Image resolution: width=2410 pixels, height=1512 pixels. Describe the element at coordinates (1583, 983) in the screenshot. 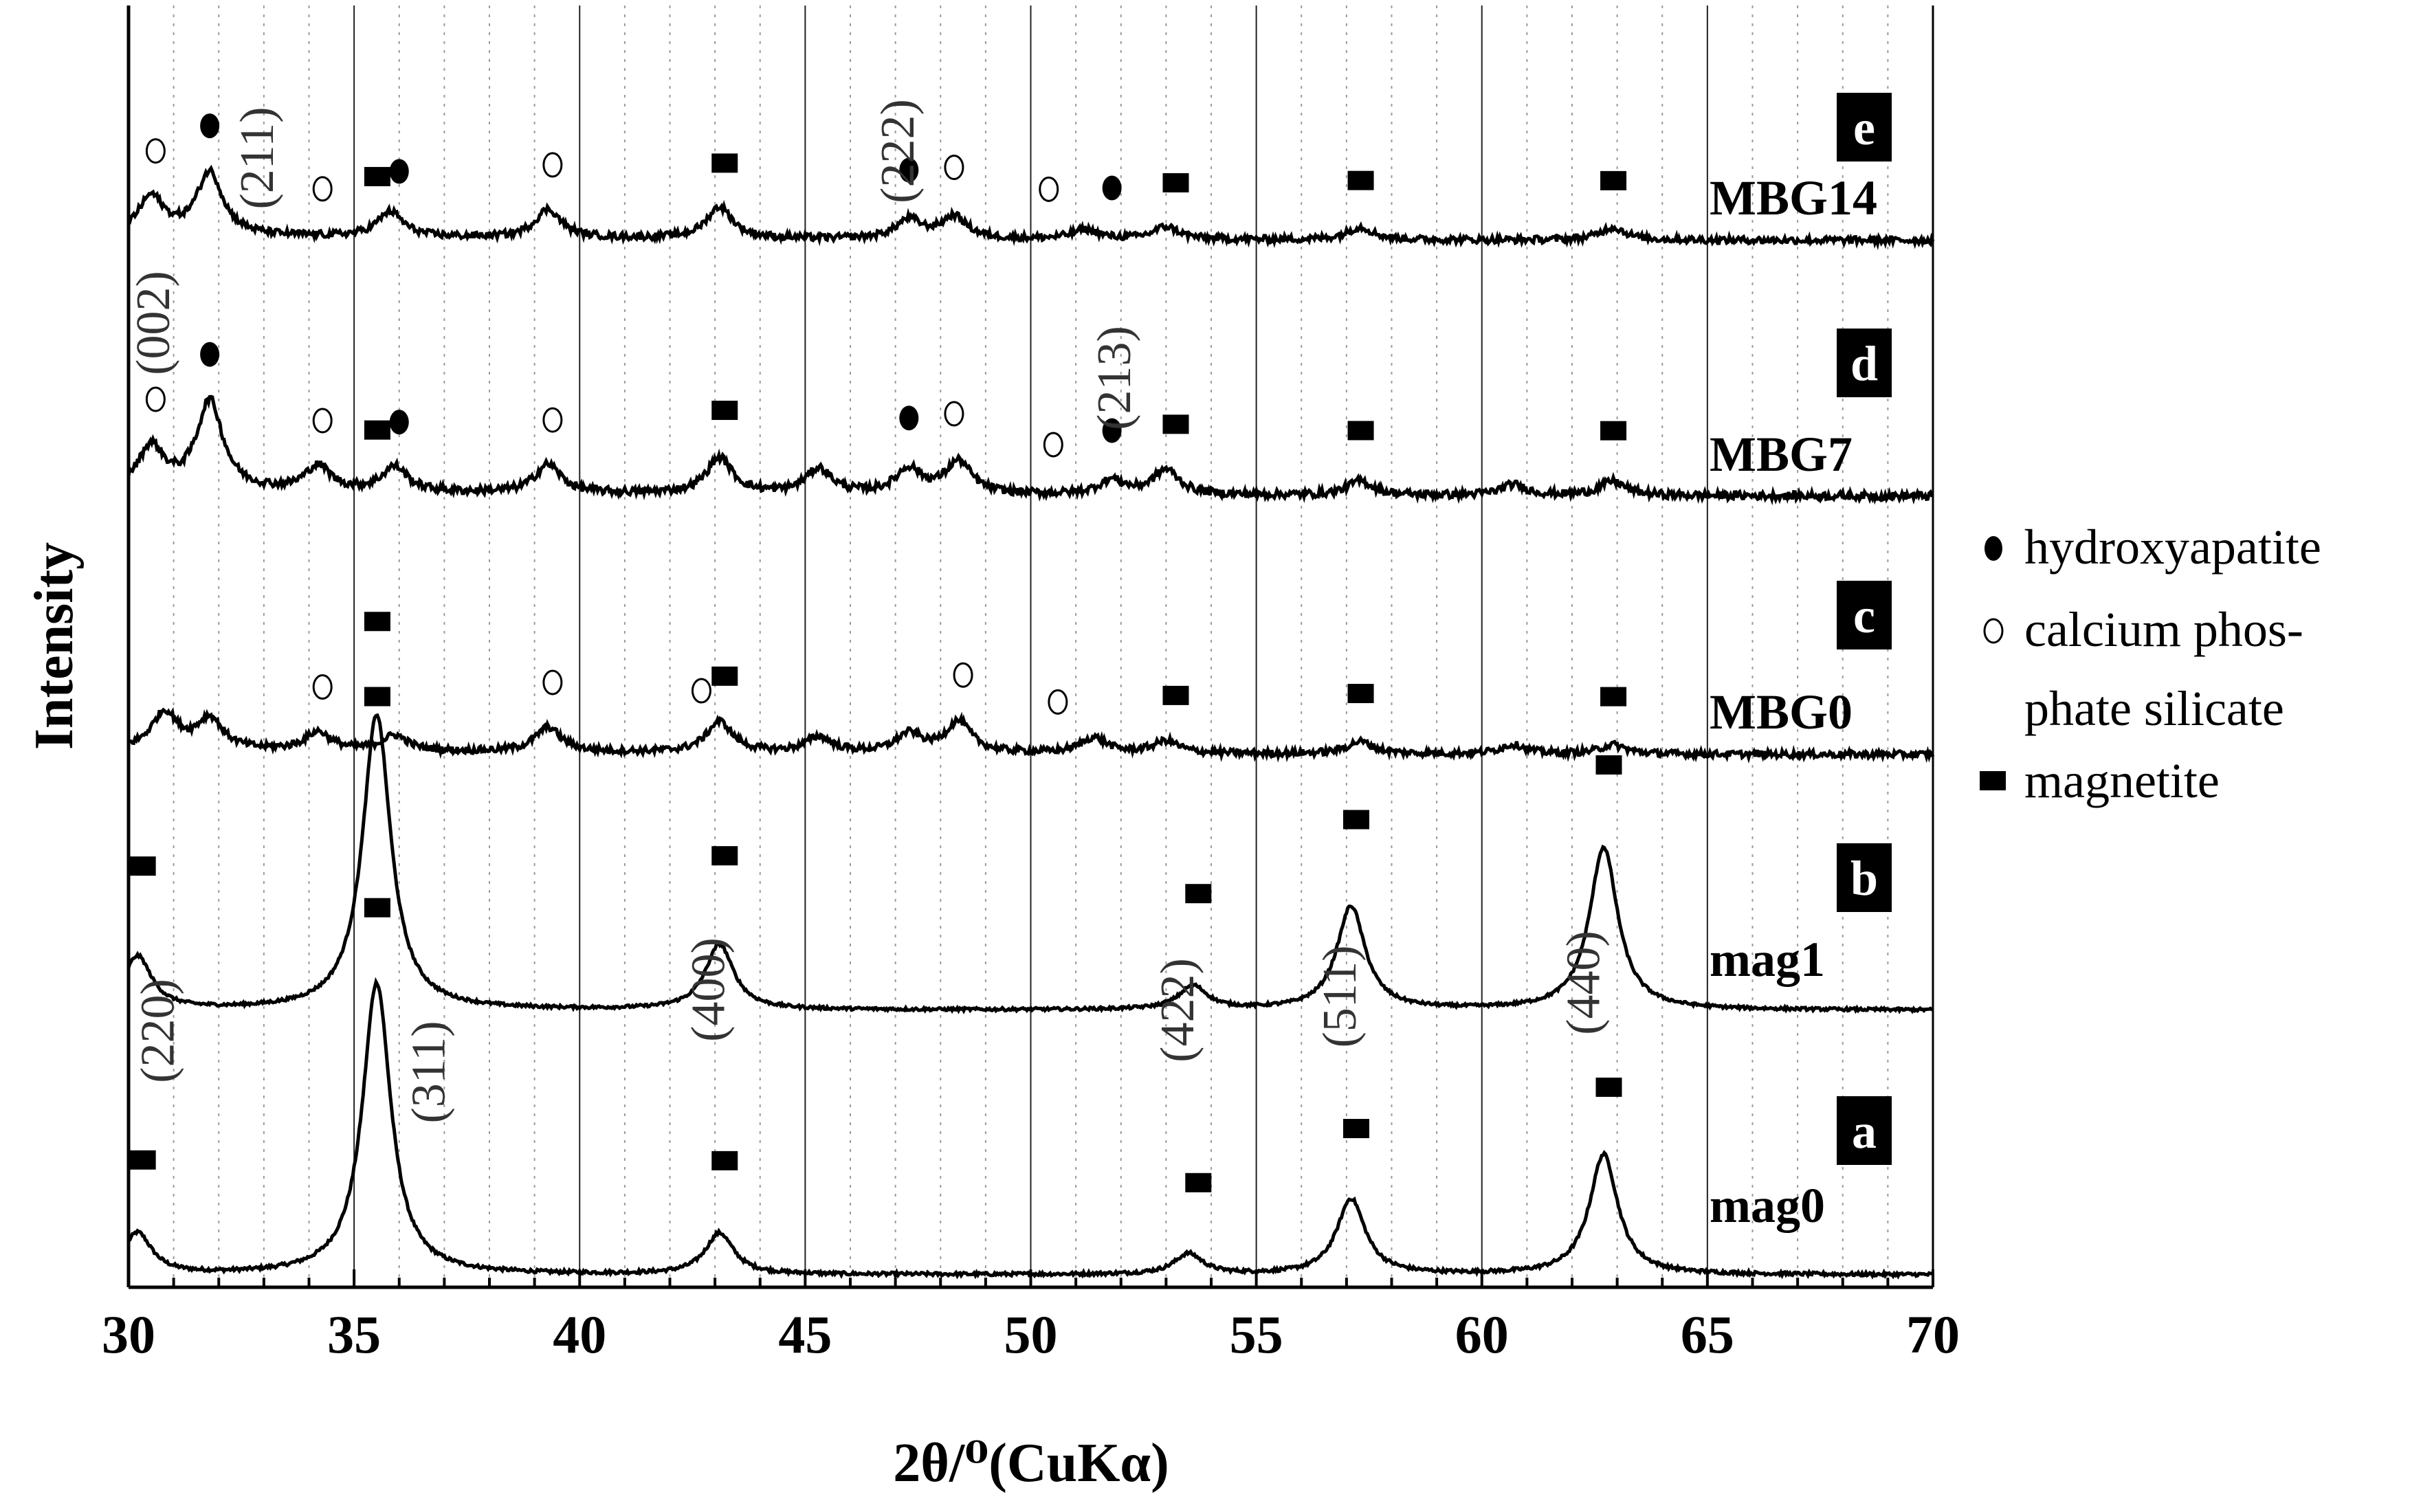

I see `miller-index-label: (440)` at that location.